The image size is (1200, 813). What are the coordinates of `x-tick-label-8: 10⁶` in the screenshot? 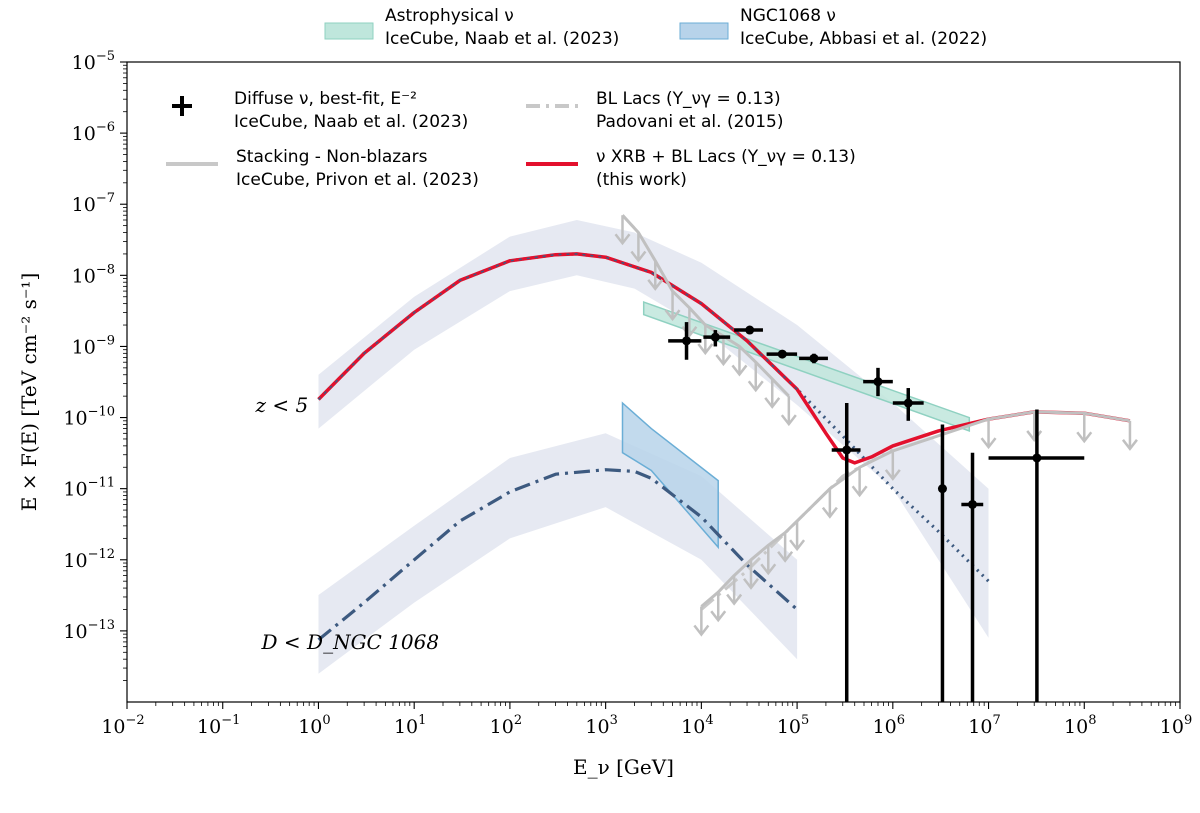 It's located at (889, 725).